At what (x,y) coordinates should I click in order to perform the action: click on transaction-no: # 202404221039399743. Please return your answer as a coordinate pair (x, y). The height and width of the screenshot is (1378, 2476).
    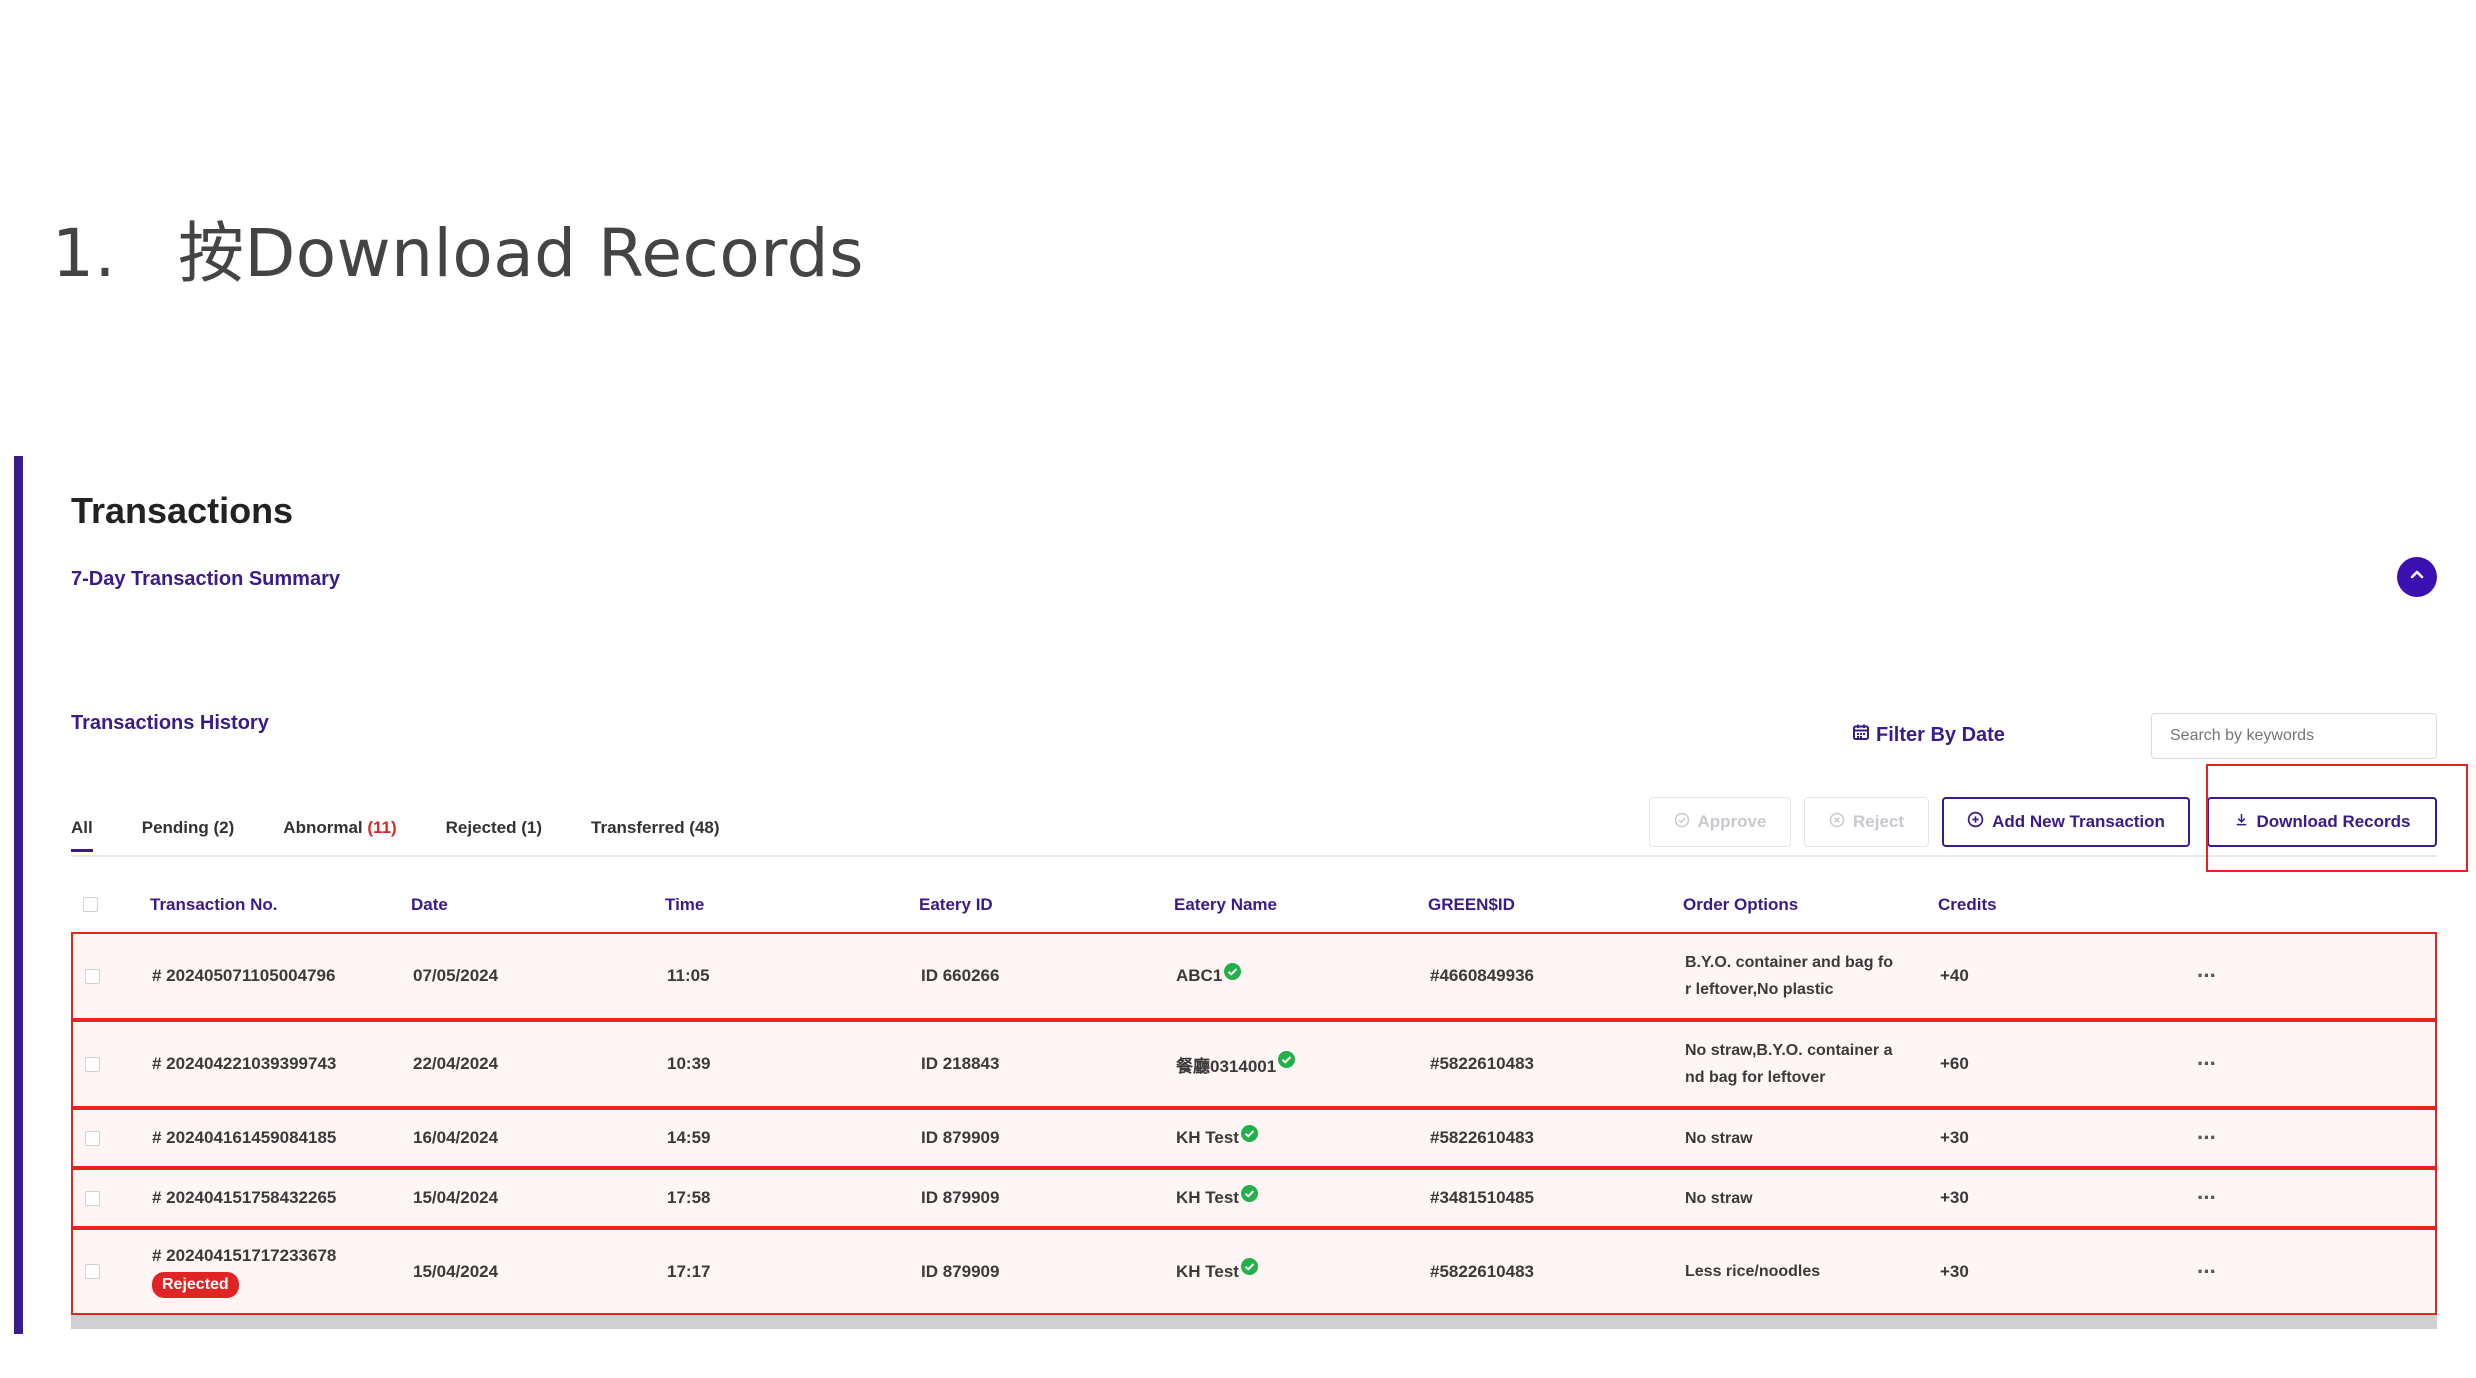
    Looking at the image, I should click on (244, 1063).